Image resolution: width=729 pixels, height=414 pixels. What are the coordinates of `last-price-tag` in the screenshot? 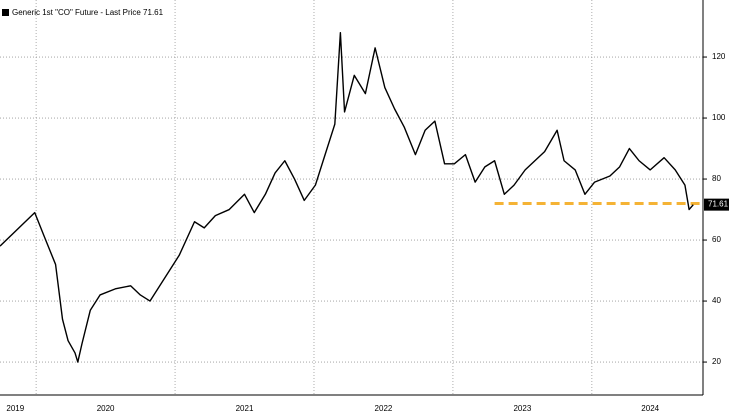 It's located at (716, 204).